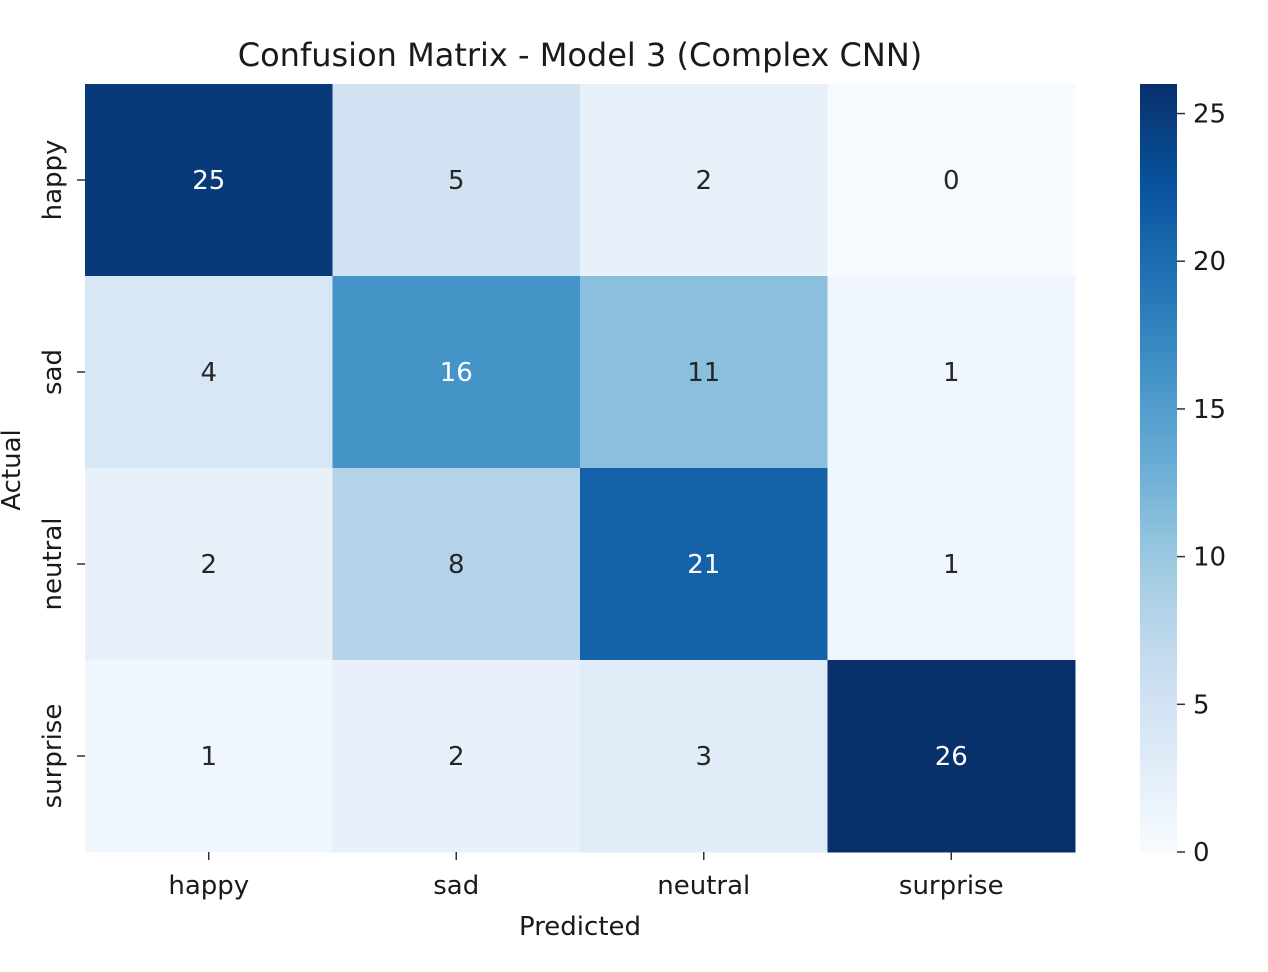 The image size is (1268, 972). I want to click on cell-value-label: 26, so click(951, 757).